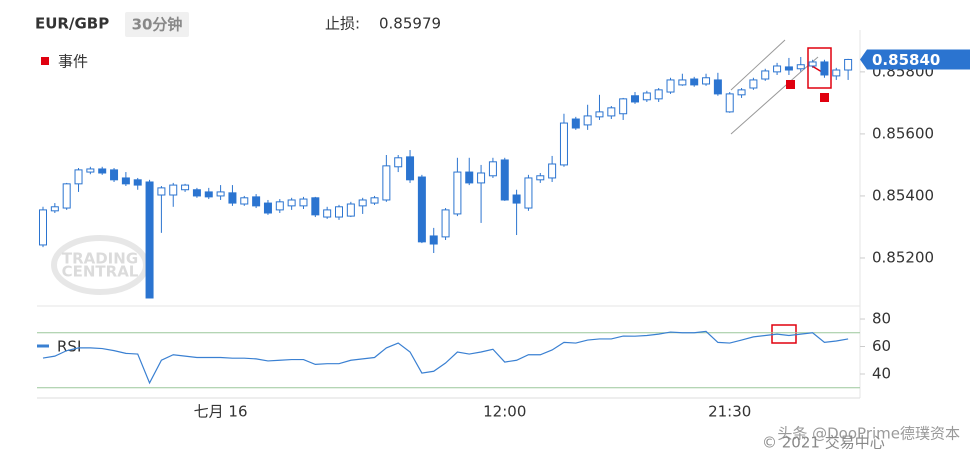 This screenshot has width=972, height=469. What do you see at coordinates (881, 346) in the screenshot?
I see `y-tick-label: 60` at bounding box center [881, 346].